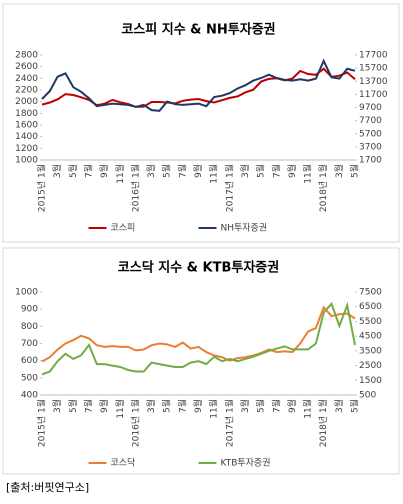 The height and width of the screenshot is (504, 403). Describe the element at coordinates (370, 147) in the screenshot. I see `y2-tick-label: 3700` at that location.